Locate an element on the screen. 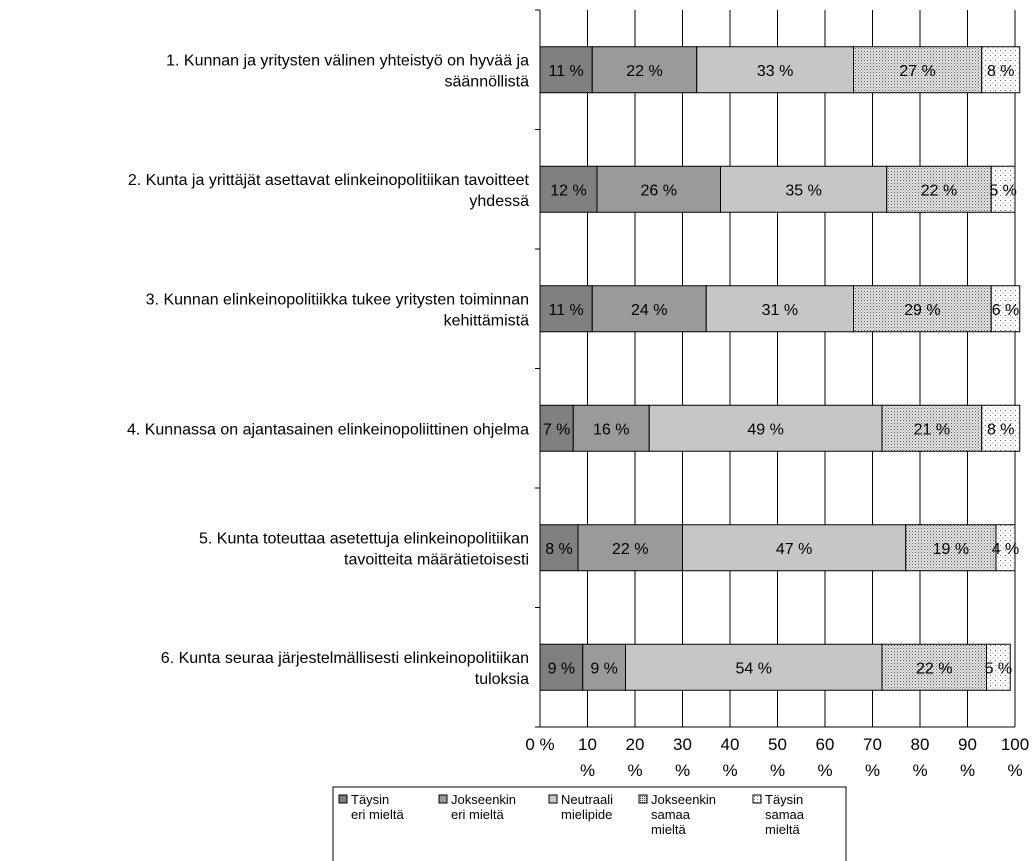 Image resolution: width=1034 pixels, height=861 pixels. x-tick-label: 20 is located at coordinates (635, 744).